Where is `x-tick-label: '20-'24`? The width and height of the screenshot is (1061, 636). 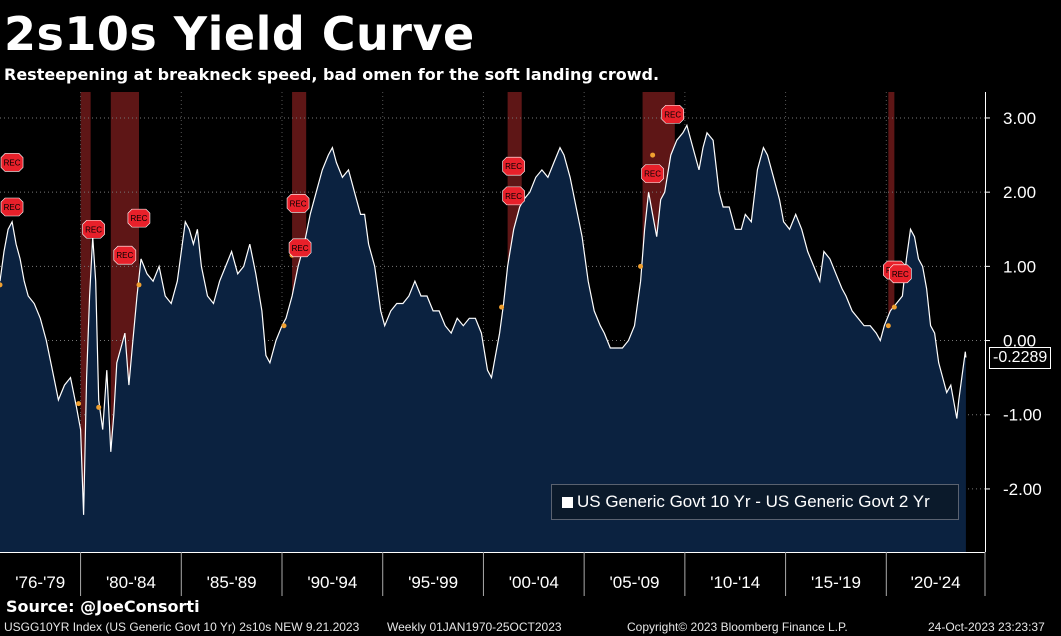 x-tick-label: '20-'24 is located at coordinates (936, 582).